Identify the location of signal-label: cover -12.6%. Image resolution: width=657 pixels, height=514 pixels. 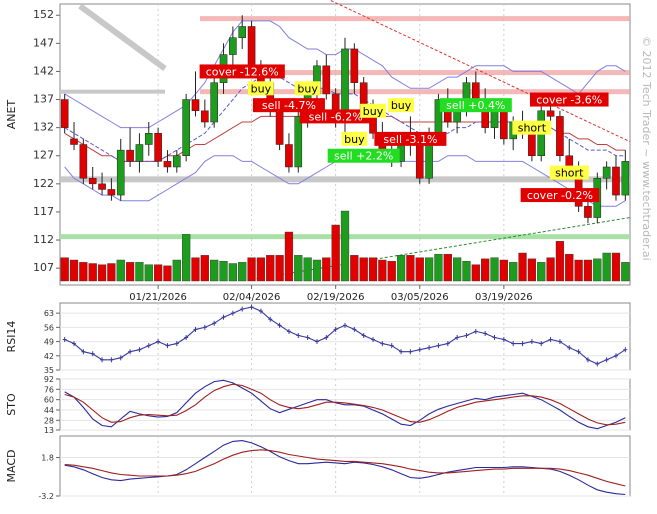
(242, 71).